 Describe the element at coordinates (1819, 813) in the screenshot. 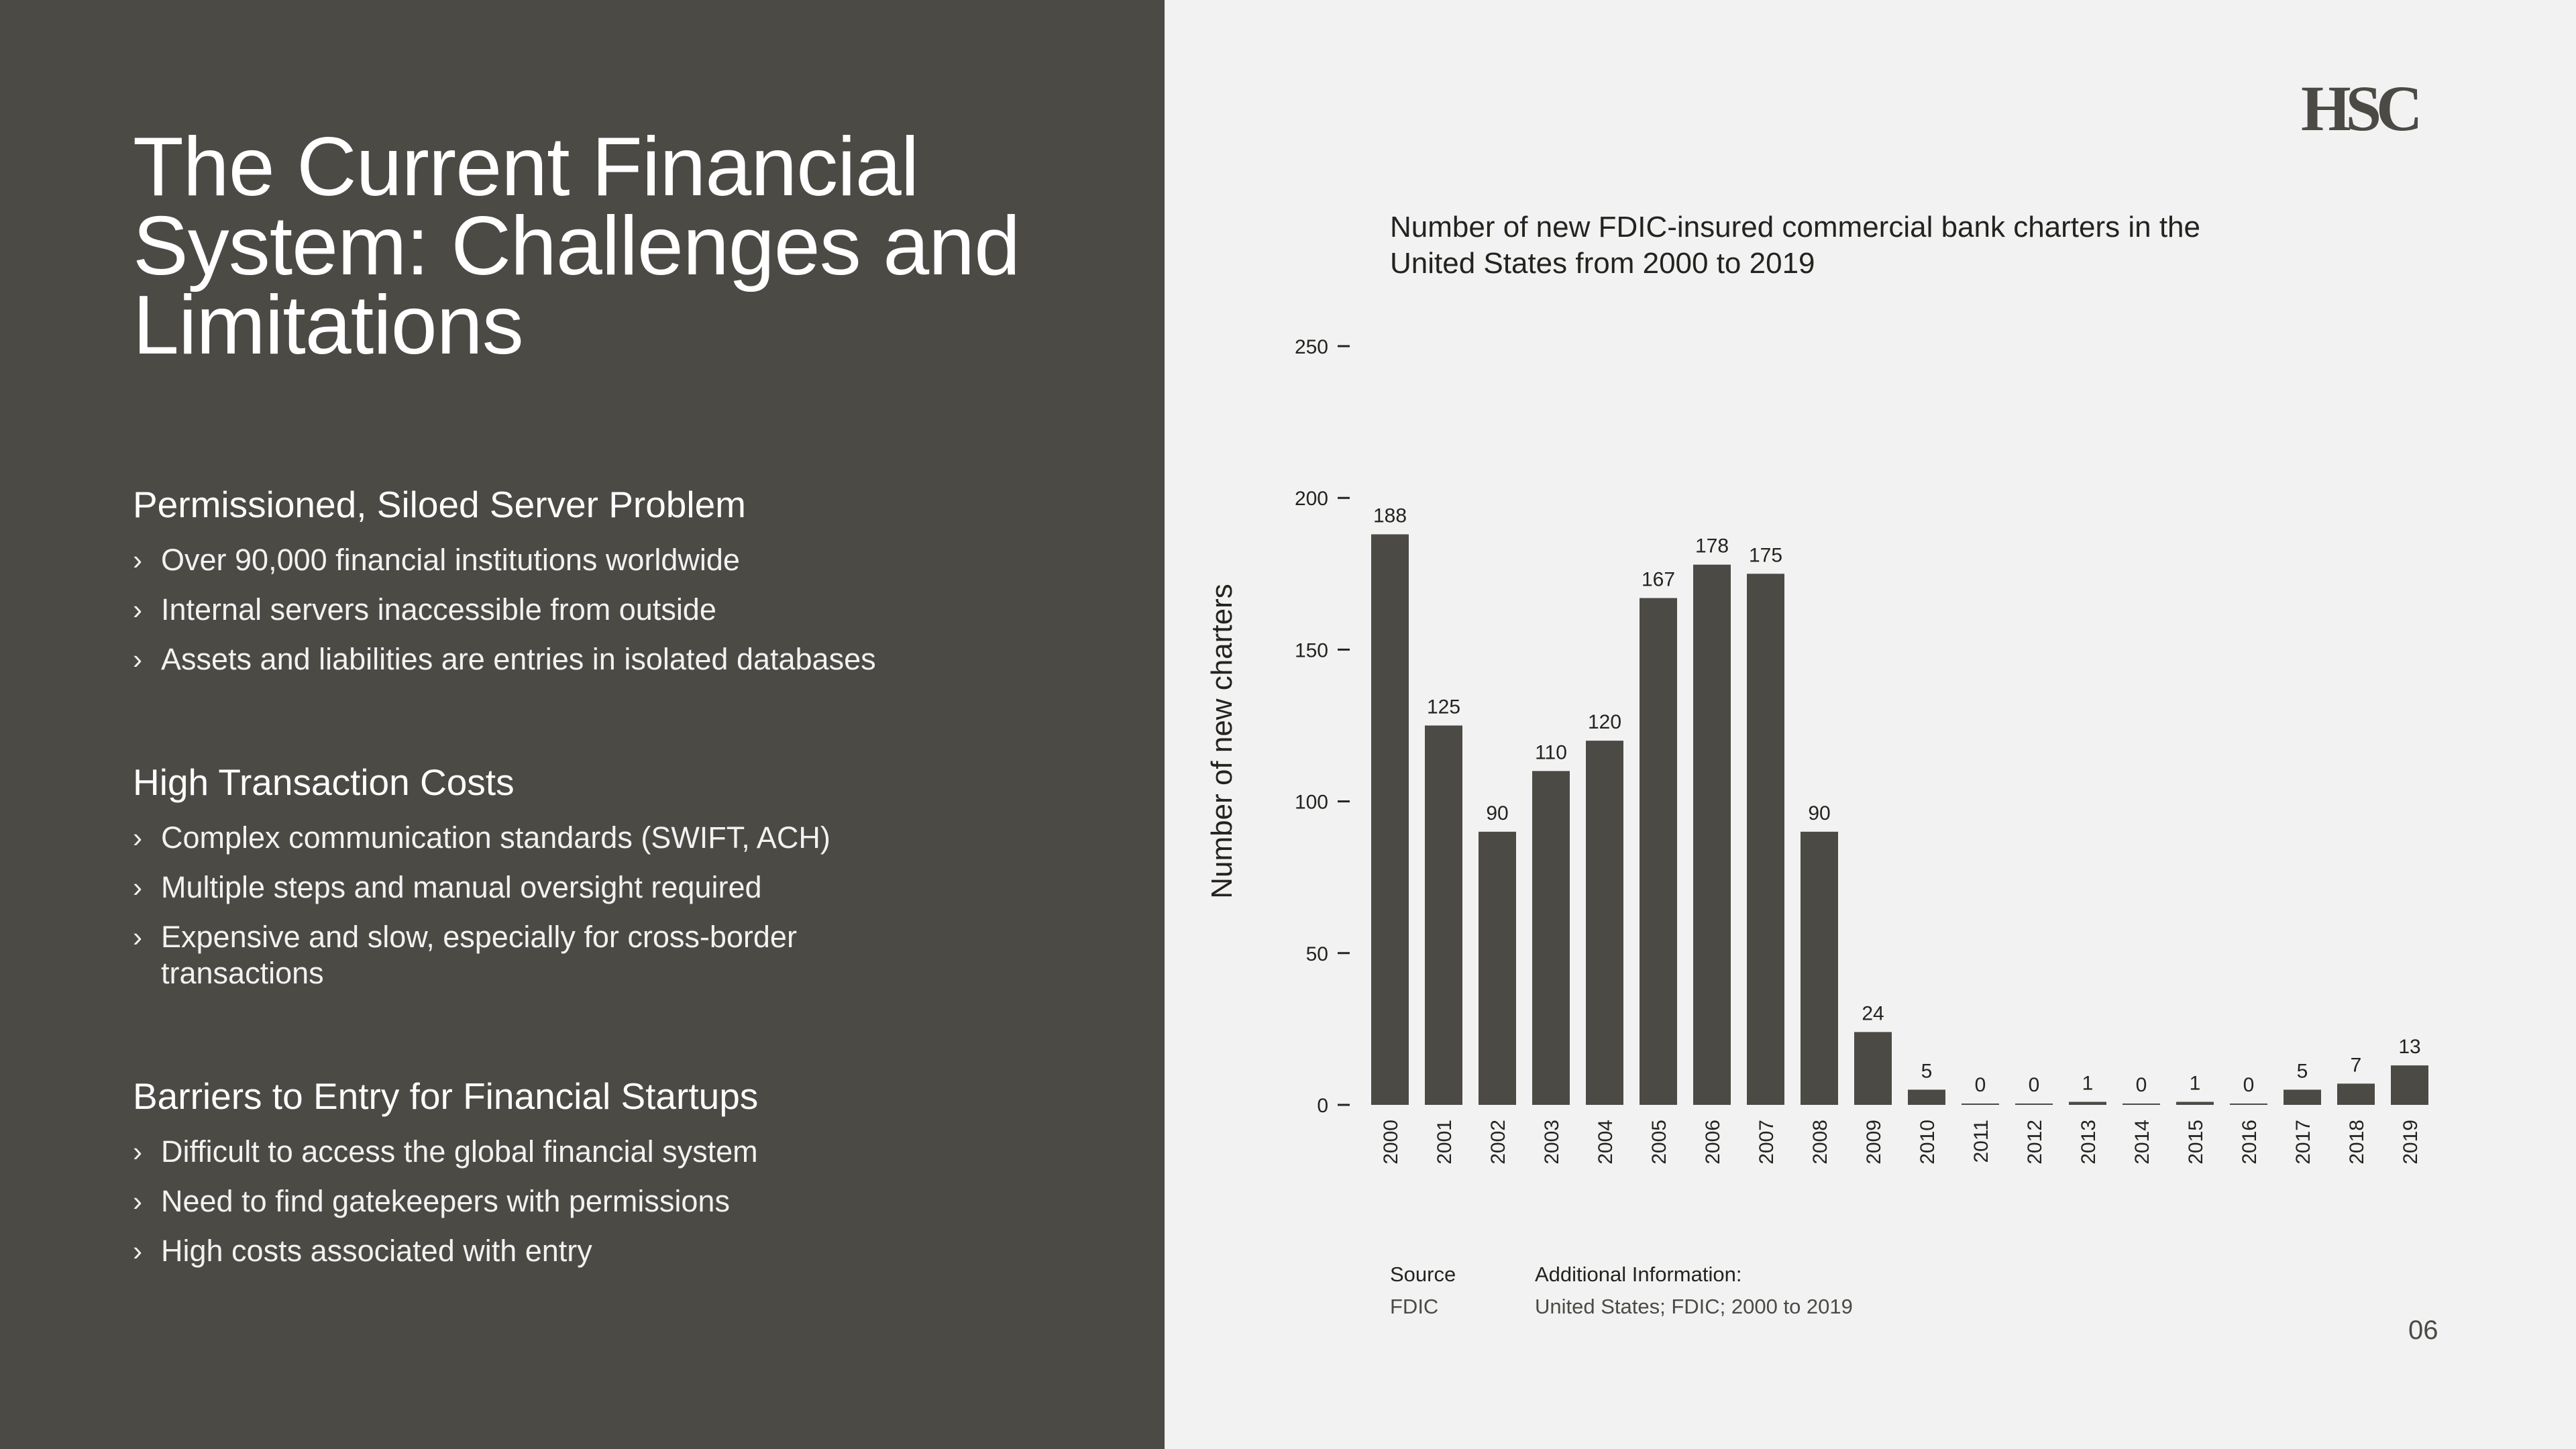

I see `data-label: 90` at that location.